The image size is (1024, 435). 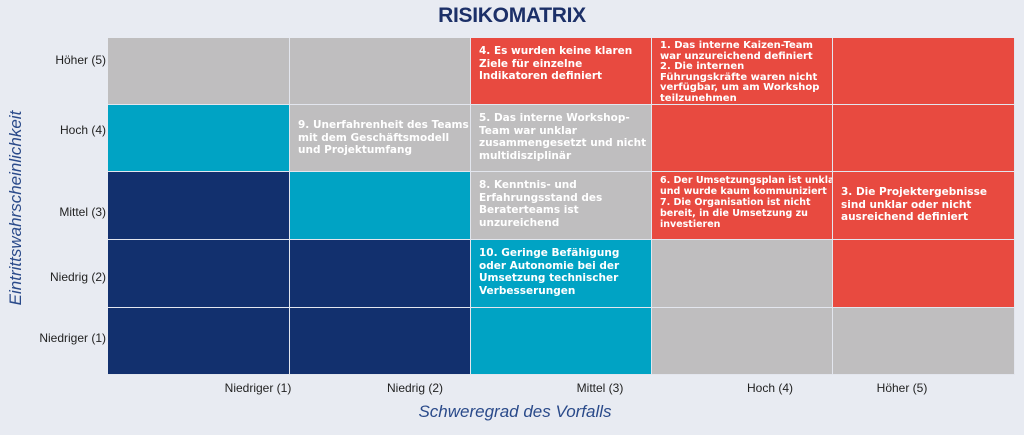 I want to click on cell-r2-c4, so click(x=742, y=274).